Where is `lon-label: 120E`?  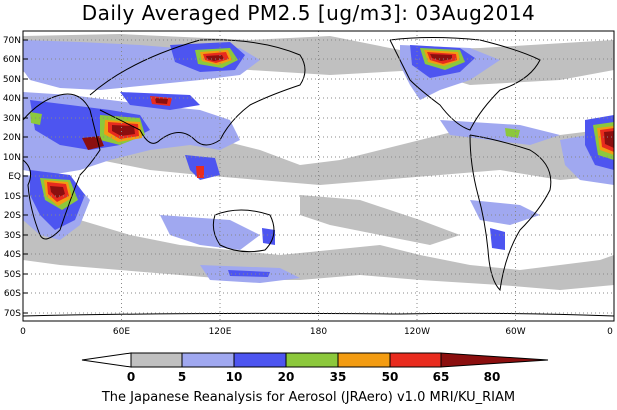
lon-label: 120E is located at coordinates (220, 332).